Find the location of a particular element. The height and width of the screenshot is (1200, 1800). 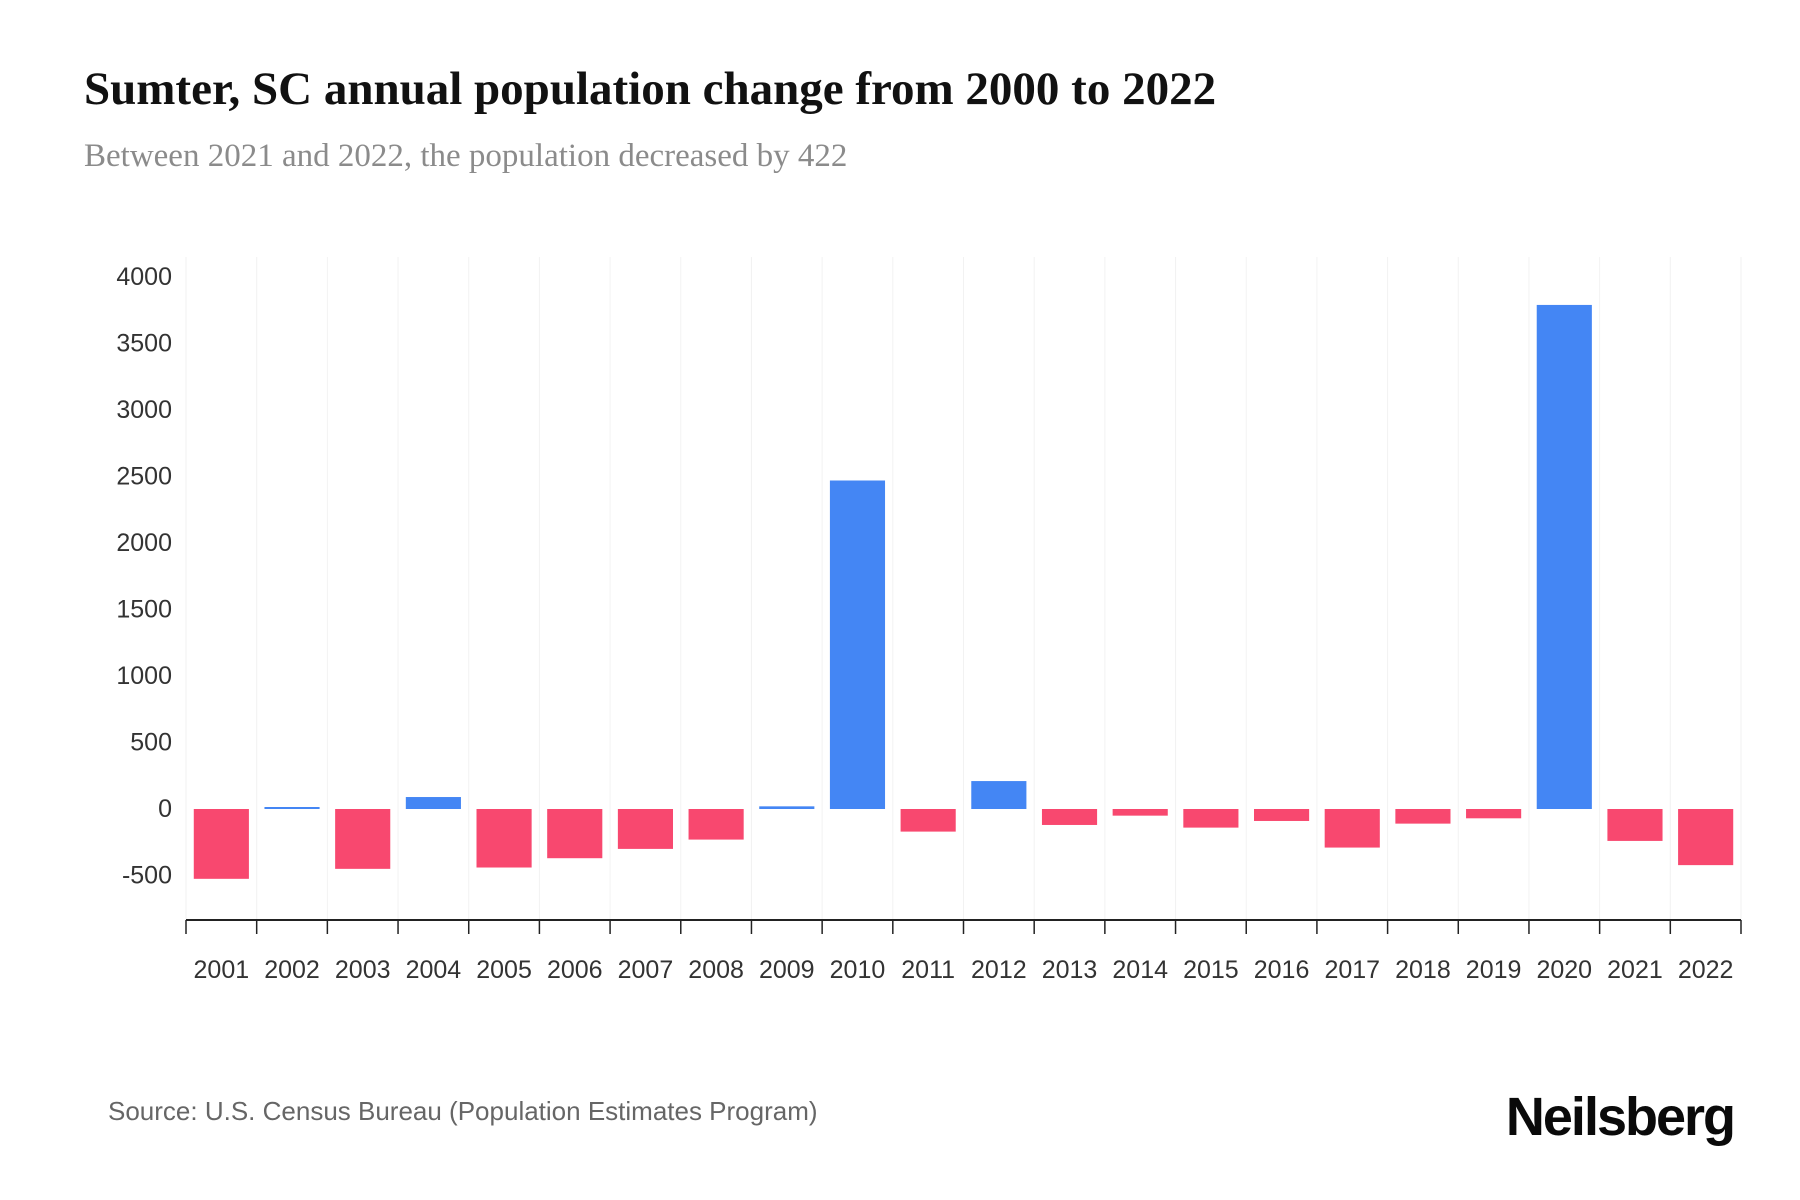

y-tick-label: 1000 is located at coordinates (144, 676).